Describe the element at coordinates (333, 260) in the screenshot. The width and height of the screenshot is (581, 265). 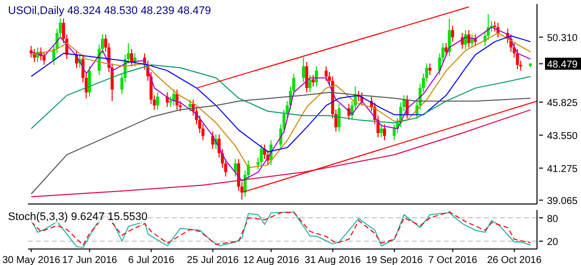
I see `x-tick-label: 31 Aug 2016` at that location.